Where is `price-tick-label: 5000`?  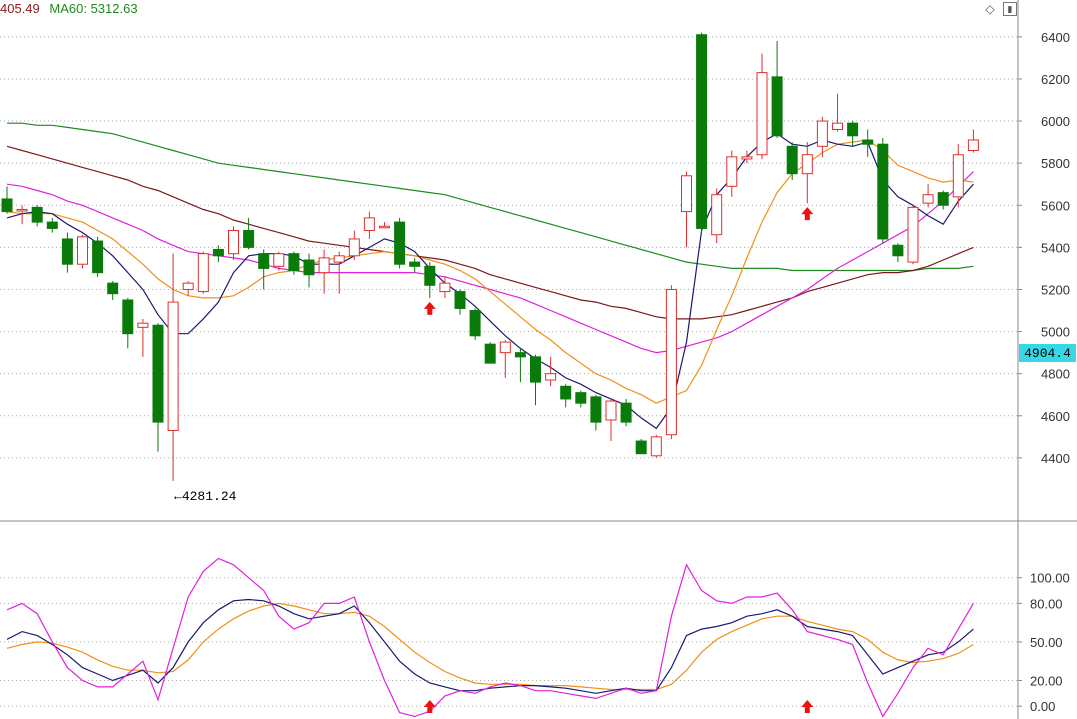
price-tick-label: 5000 is located at coordinates (1055, 332).